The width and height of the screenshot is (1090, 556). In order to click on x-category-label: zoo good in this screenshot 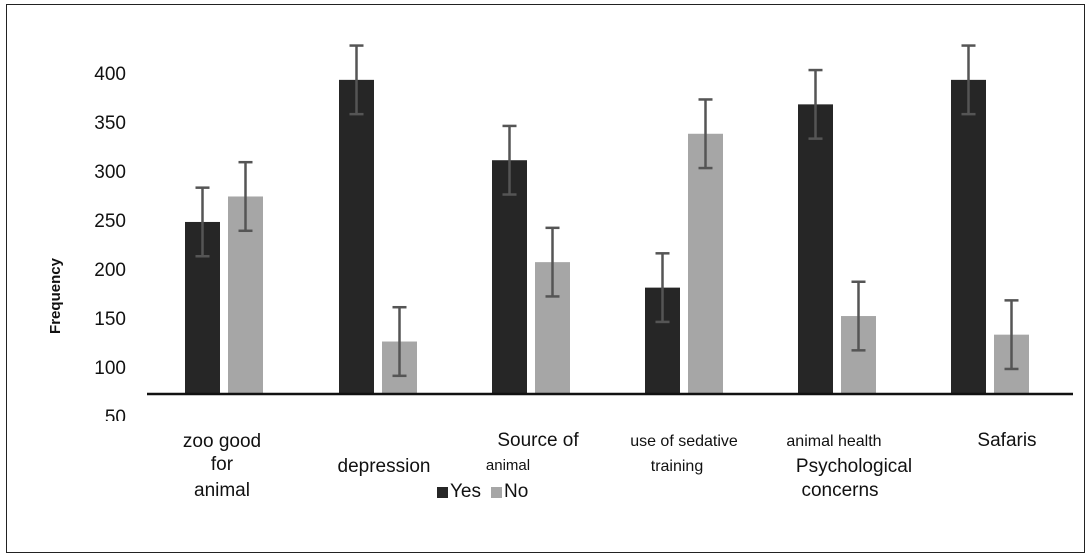, I will do `click(222, 441)`.